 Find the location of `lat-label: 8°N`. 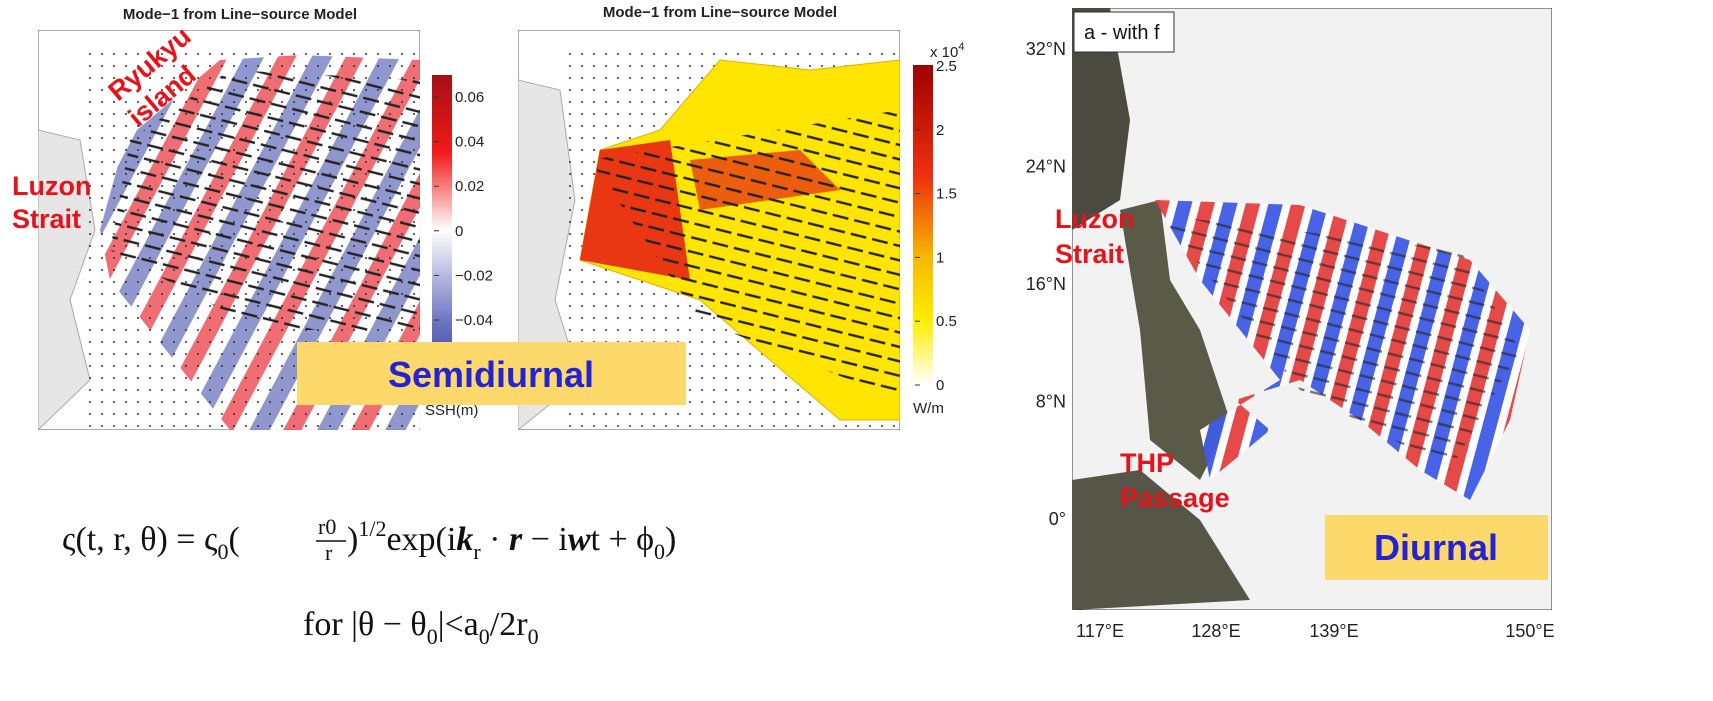

lat-label: 8°N is located at coordinates (1051, 402).